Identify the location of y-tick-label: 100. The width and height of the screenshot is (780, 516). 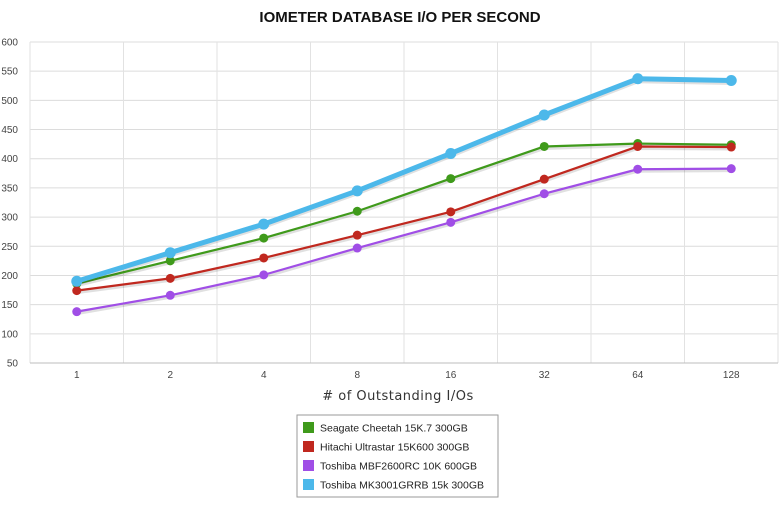
(9, 334).